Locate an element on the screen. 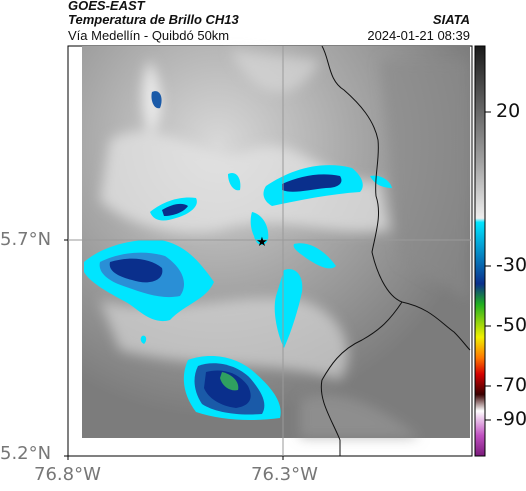 The width and height of the screenshot is (526, 491). lon-tick-label: 76.8°W is located at coordinates (67, 474).